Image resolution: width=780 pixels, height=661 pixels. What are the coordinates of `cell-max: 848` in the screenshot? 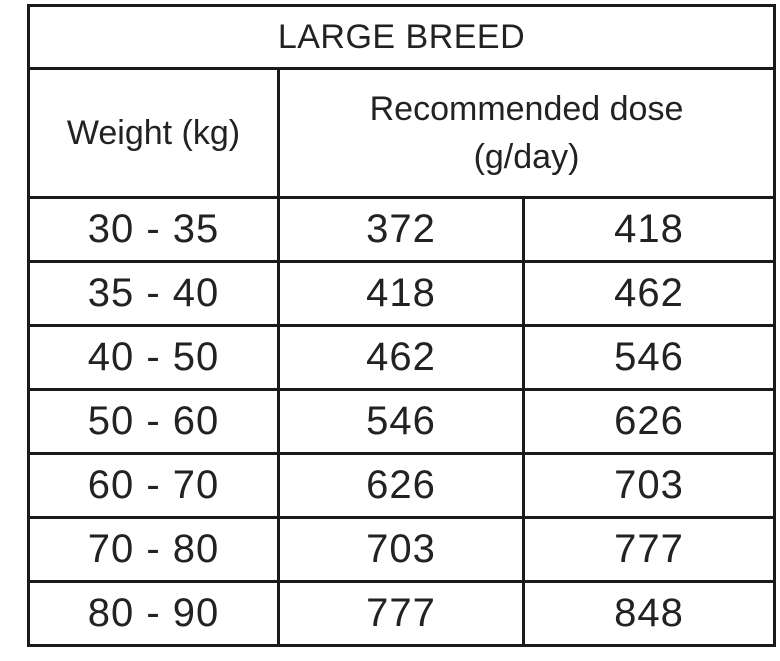 It's located at (649, 613).